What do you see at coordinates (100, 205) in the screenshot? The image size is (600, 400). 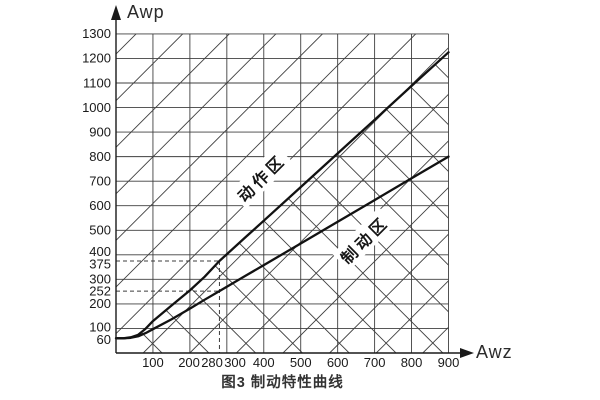 I see `y-tick-label: 600` at bounding box center [100, 205].